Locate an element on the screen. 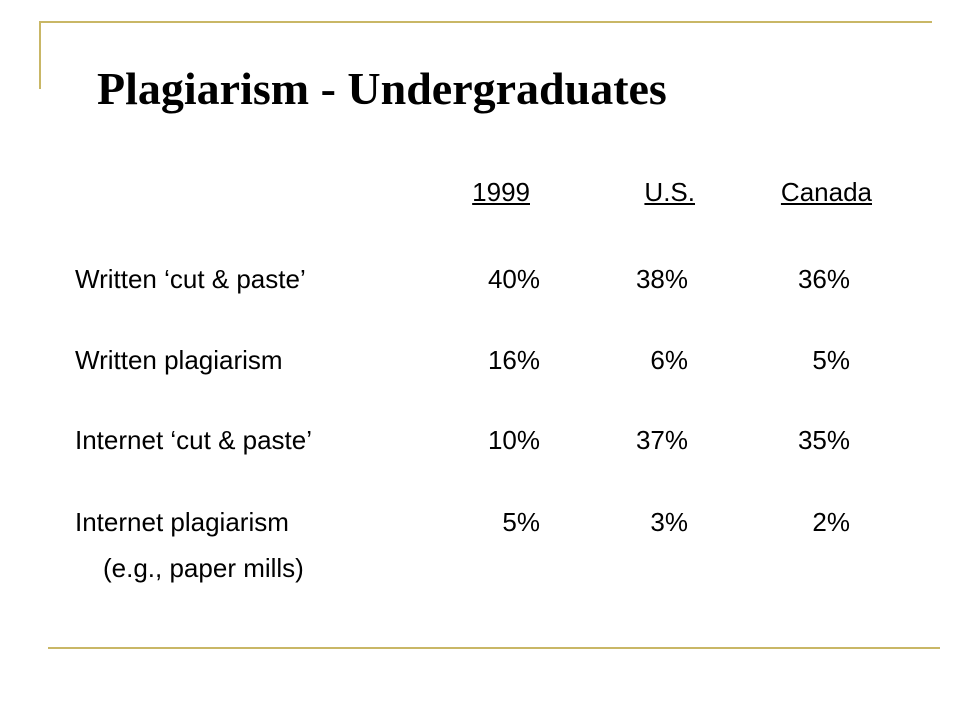 Image resolution: width=960 pixels, height=720 pixels. cell-value: 16% is located at coordinates (513, 360).